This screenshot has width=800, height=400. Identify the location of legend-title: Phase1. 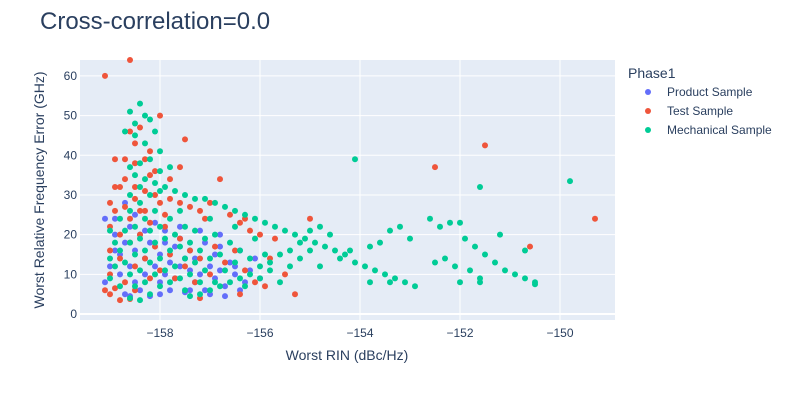
(652, 73).